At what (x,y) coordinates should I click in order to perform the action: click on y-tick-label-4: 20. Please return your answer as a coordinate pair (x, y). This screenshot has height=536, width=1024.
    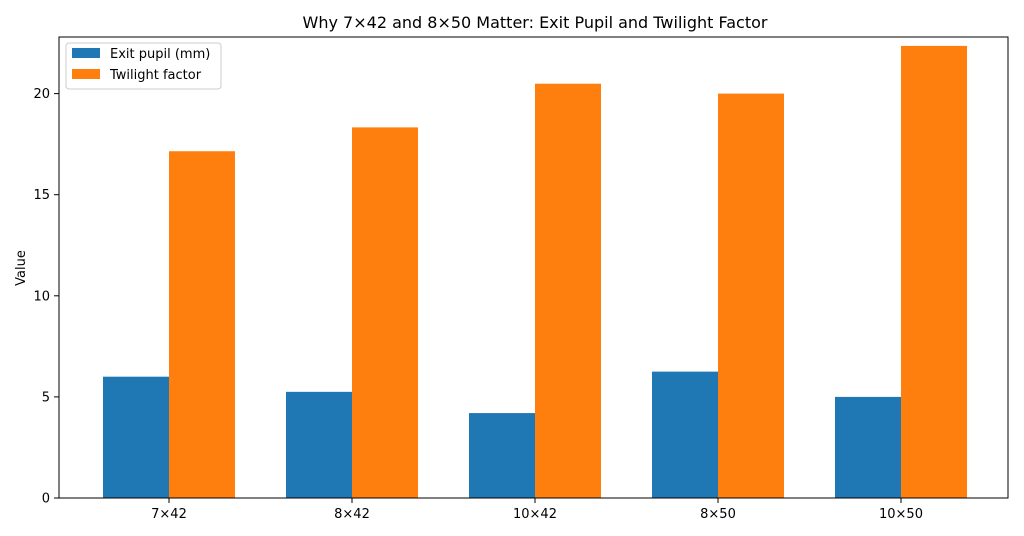
    Looking at the image, I should click on (41, 94).